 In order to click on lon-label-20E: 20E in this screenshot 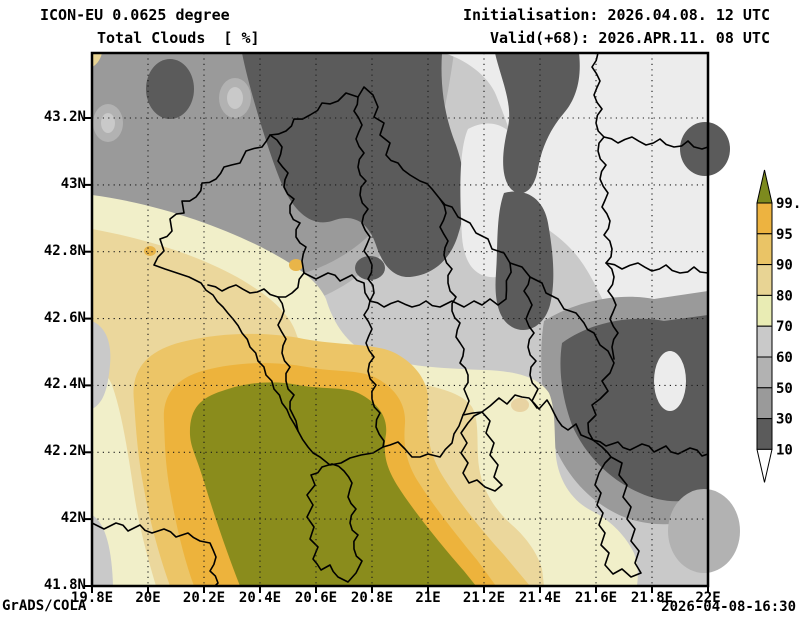, I will do `click(148, 598)`.